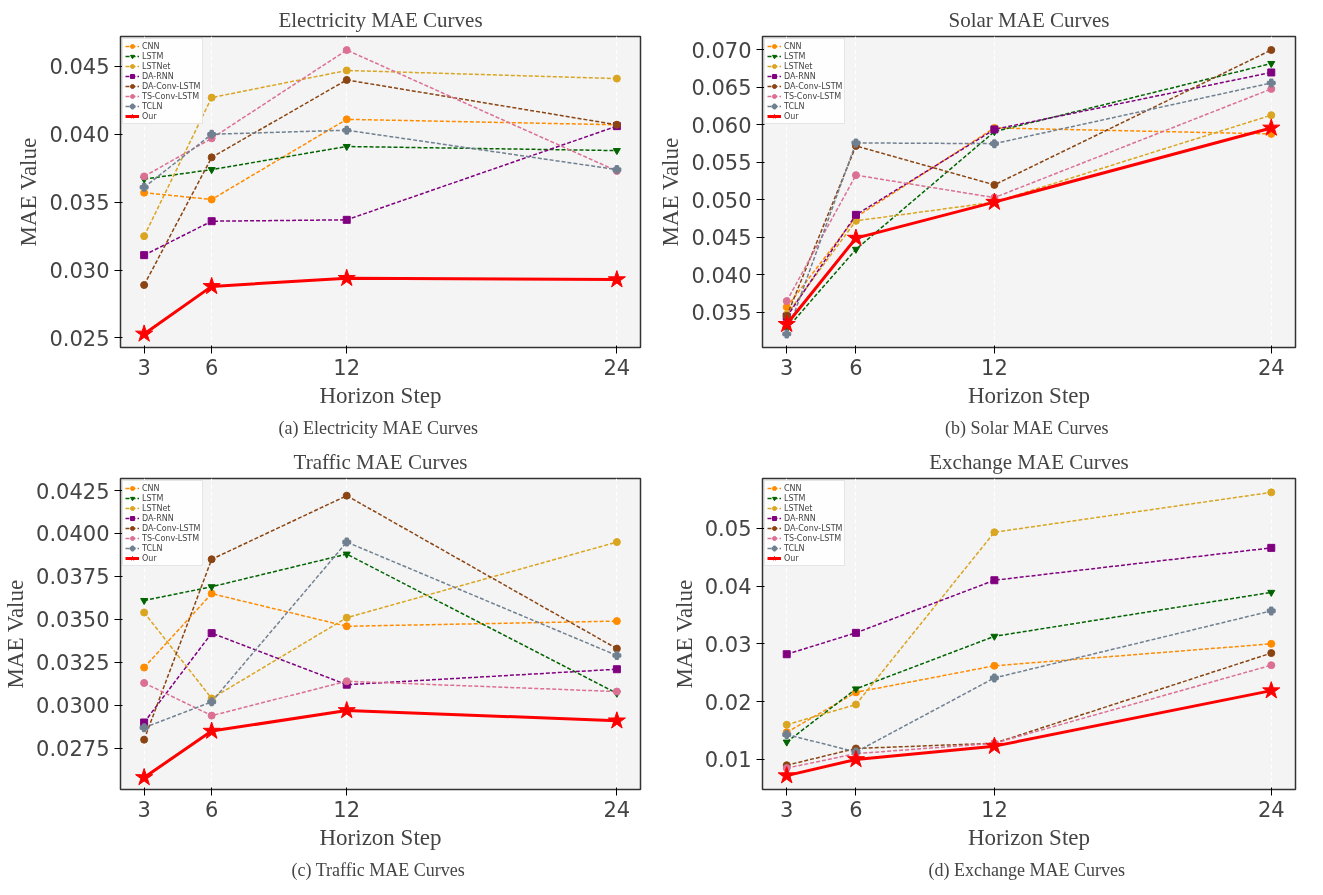 This screenshot has width=1323, height=895. I want to click on y-tick-label: 0.0300, so click(73, 706).